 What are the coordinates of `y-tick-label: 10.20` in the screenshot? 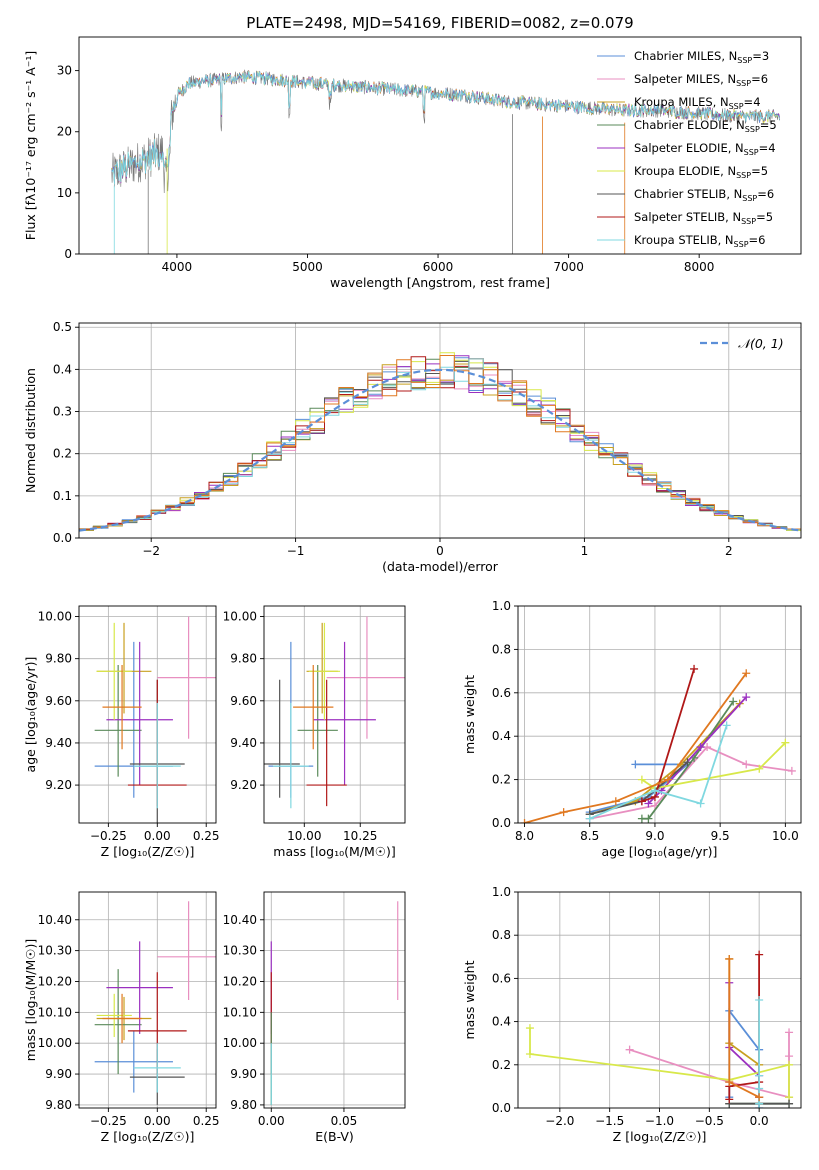 It's located at (240, 981).